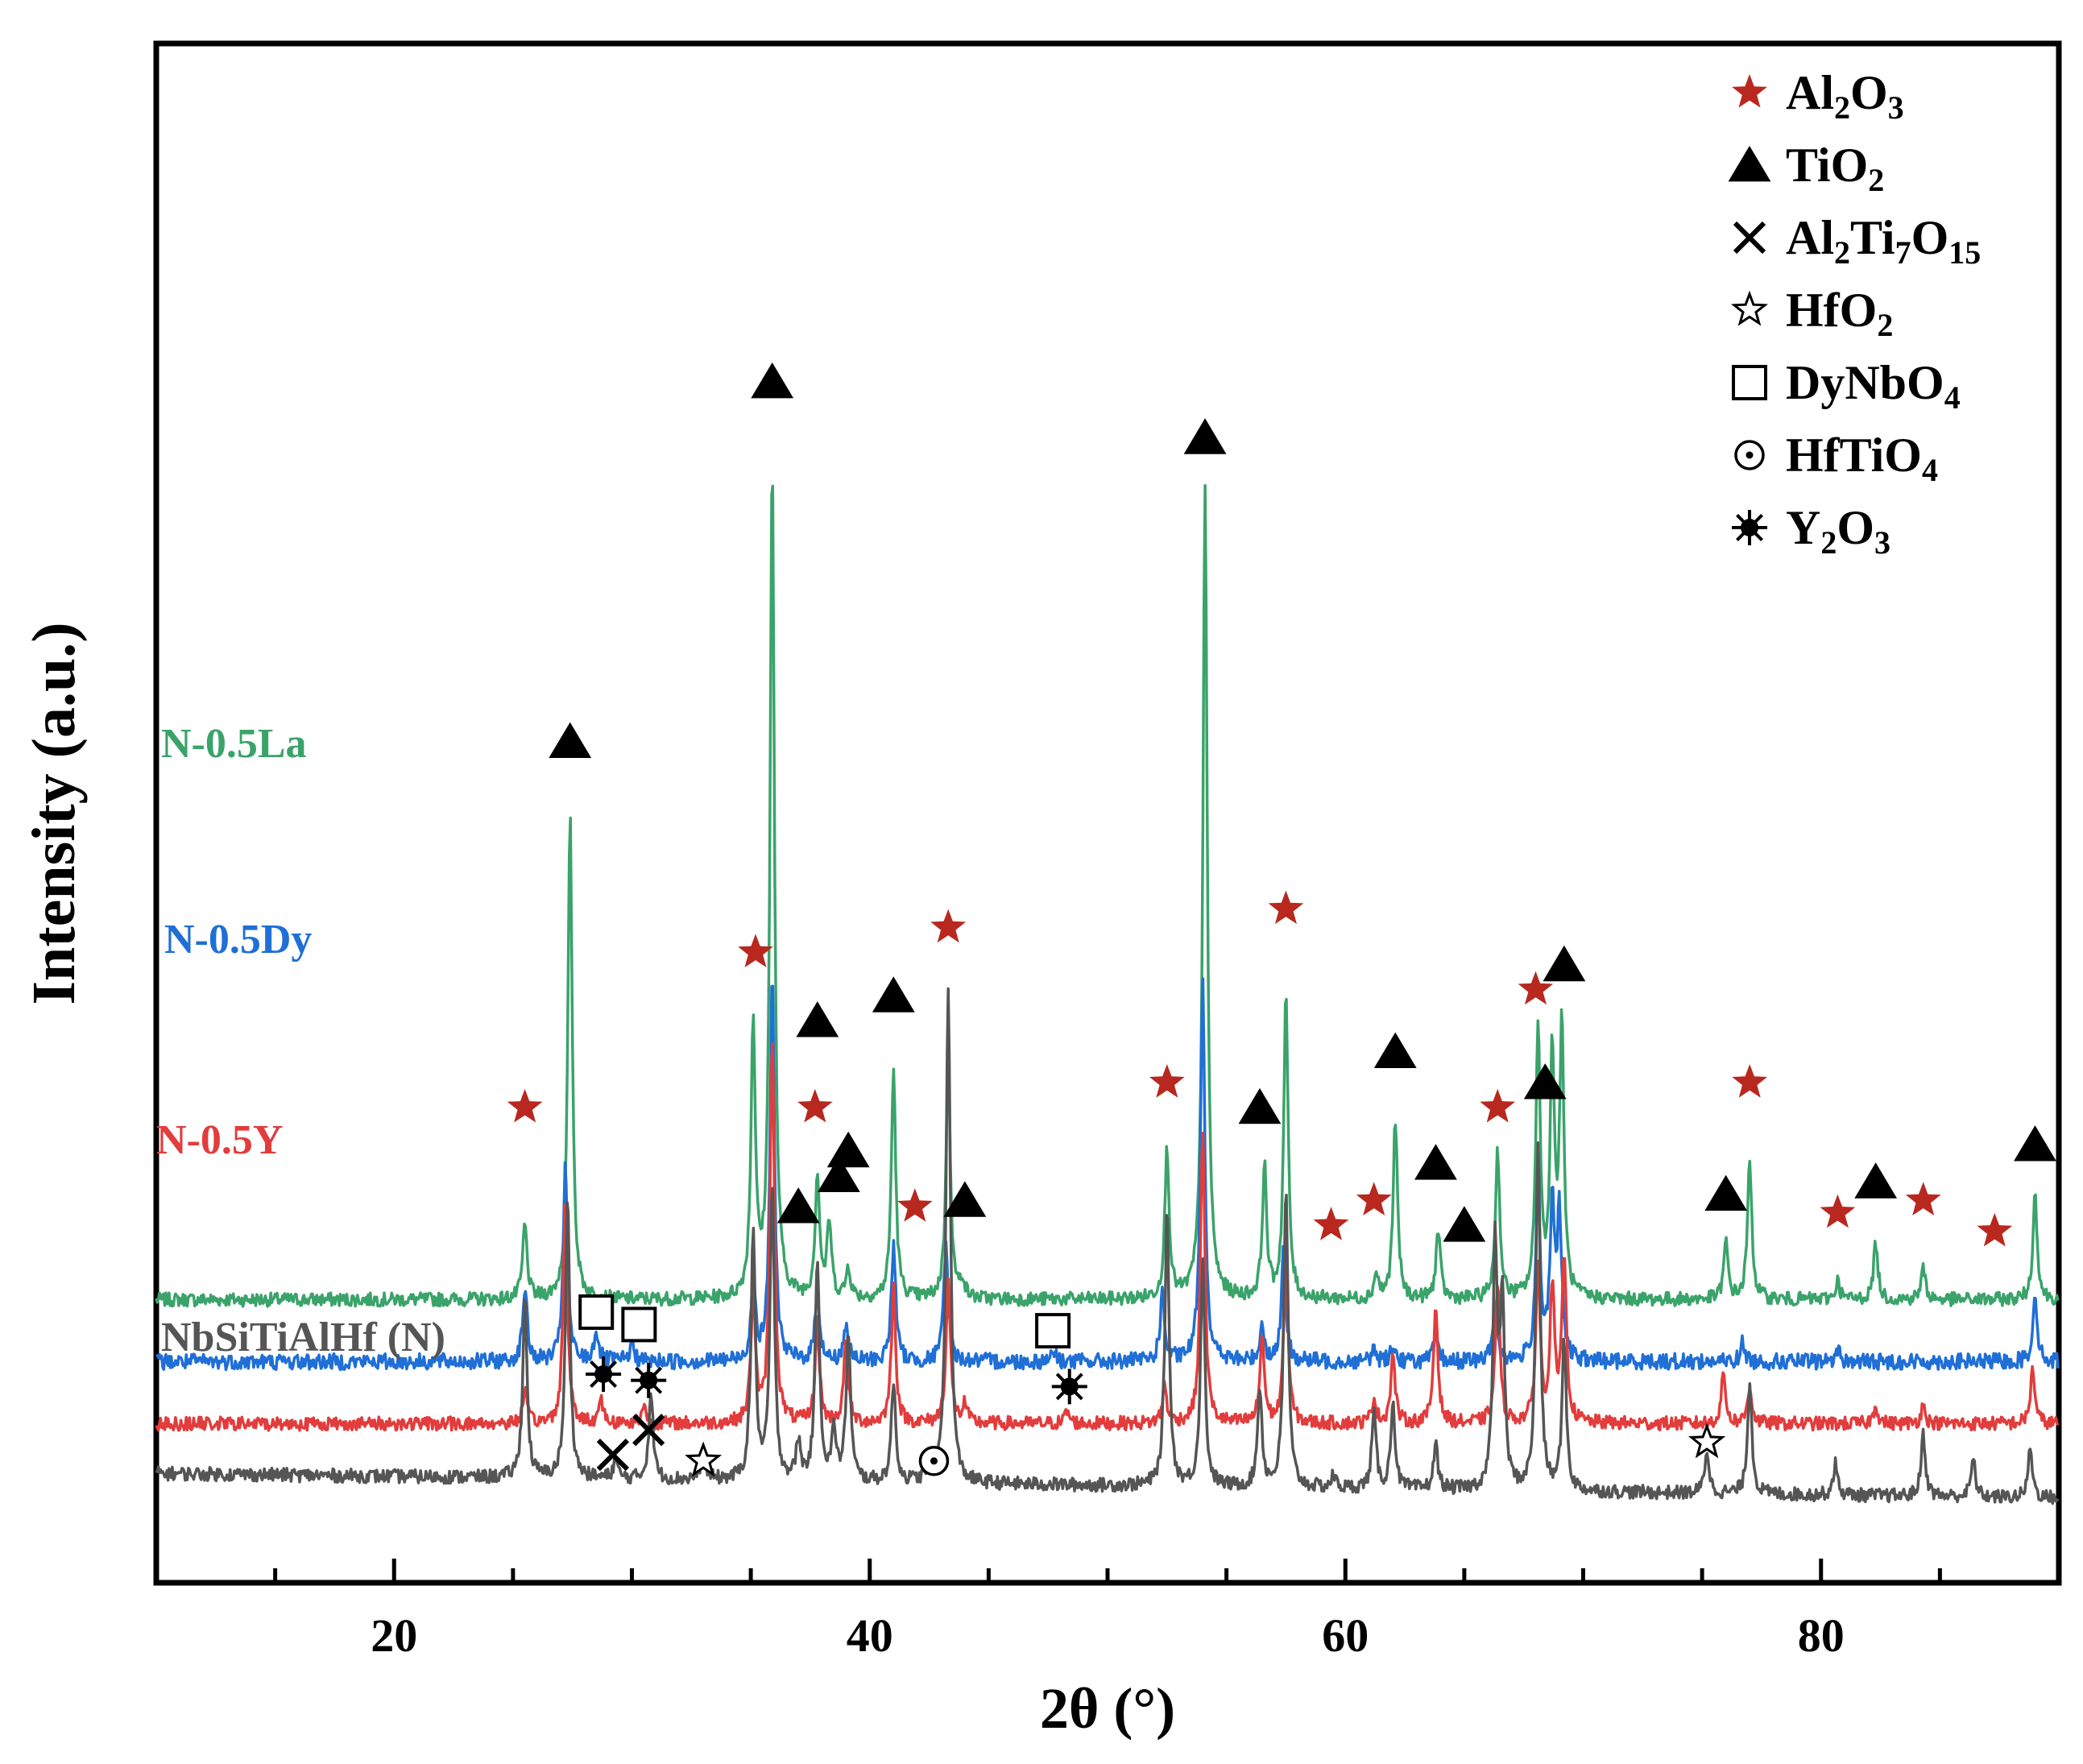  Describe the element at coordinates (238, 940) in the screenshot. I see `series-label-dy: N-0.5Dy` at that location.